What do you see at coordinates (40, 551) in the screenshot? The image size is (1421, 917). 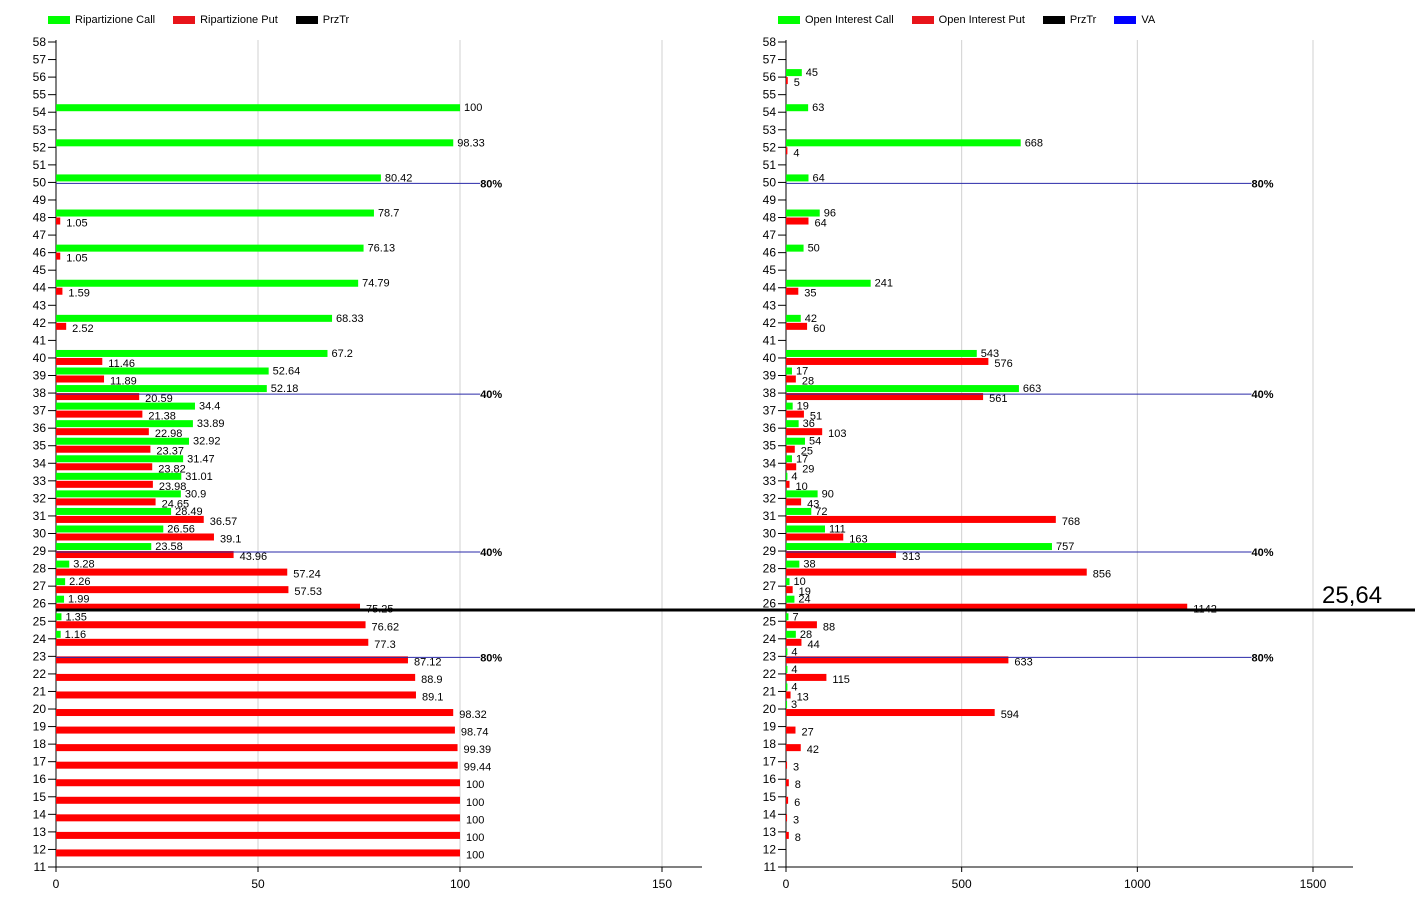 I see `y-tick-label: 29` at bounding box center [40, 551].